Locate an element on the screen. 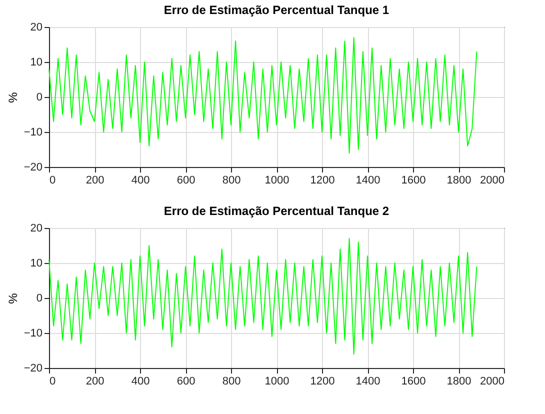 This screenshot has height=414, width=545. chart-title: Erro de Estimação Percentual Tanque 1 is located at coordinates (277, 10).